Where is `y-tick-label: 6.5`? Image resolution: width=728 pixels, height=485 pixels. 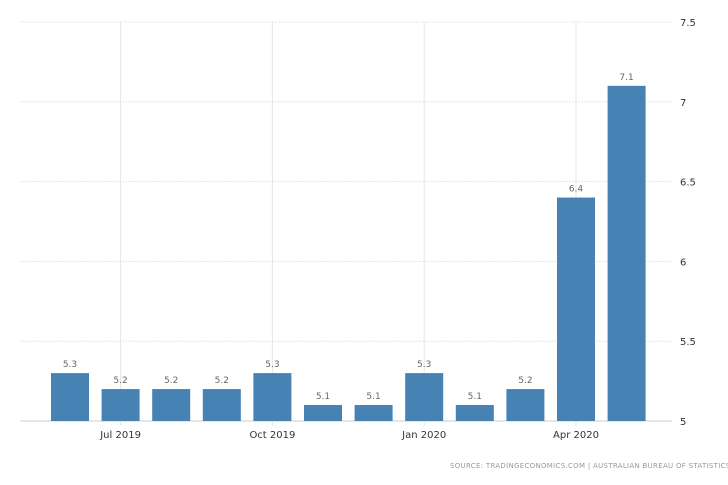
y-tick-label: 6.5 is located at coordinates (688, 183).